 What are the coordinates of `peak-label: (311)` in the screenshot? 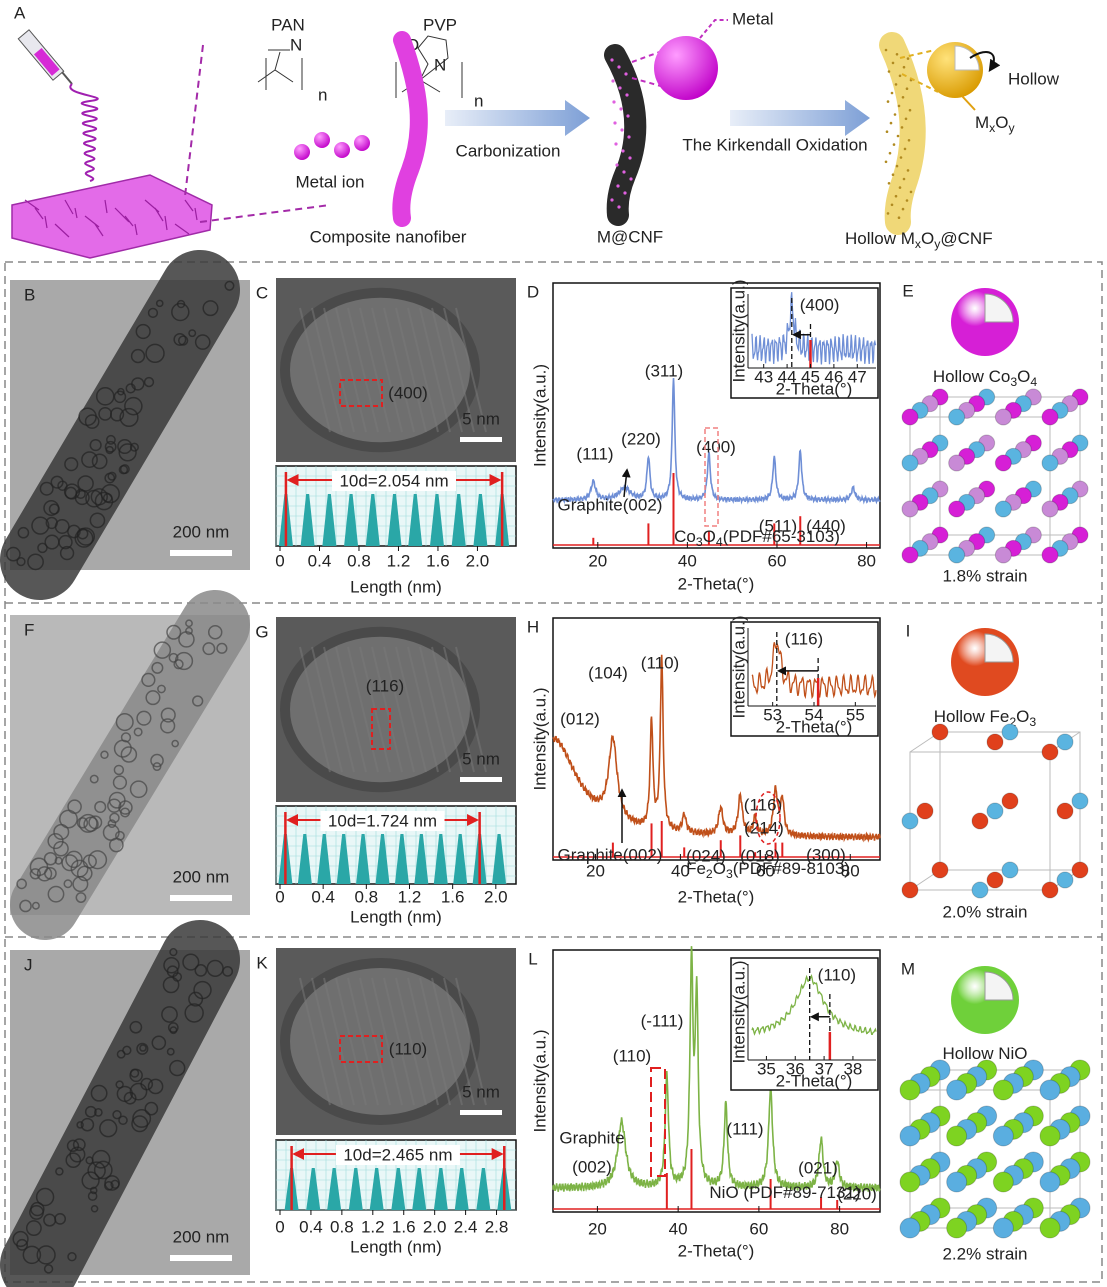 It's located at (664, 370).